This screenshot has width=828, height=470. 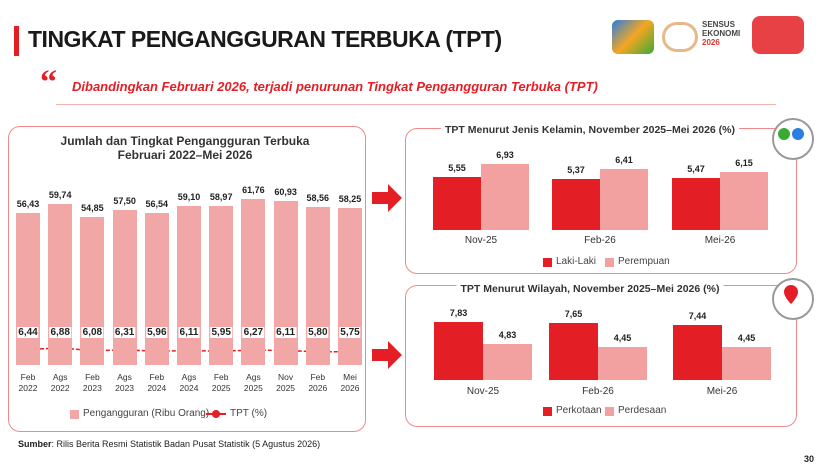 I want to click on data-label: 57,50, so click(x=124, y=201).